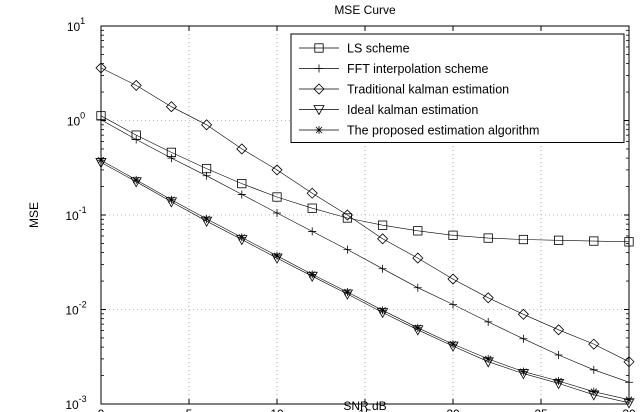 The height and width of the screenshot is (412, 641). Describe the element at coordinates (75, 309) in the screenshot. I see `y-tick-label: 10⁻²` at that location.